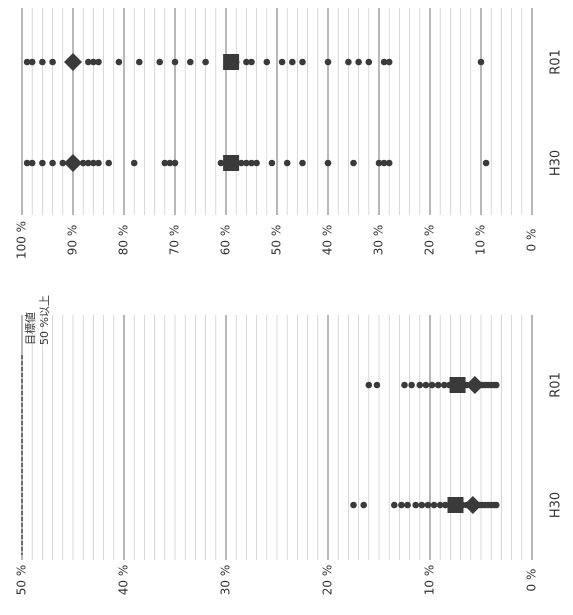 The width and height of the screenshot is (573, 615). Describe the element at coordinates (175, 240) in the screenshot. I see `panel2-tick-label: 70 %` at that location.